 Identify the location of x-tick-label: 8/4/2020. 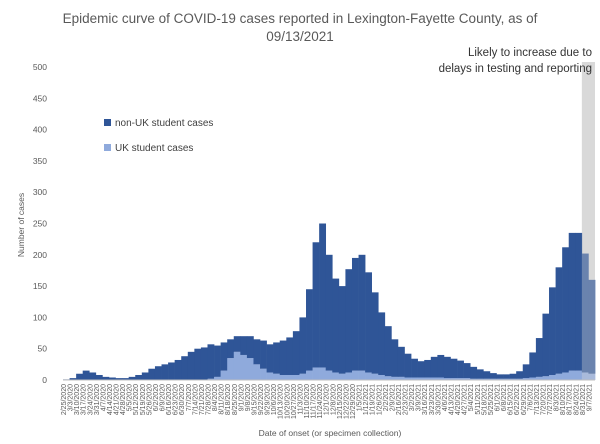
(215, 397).